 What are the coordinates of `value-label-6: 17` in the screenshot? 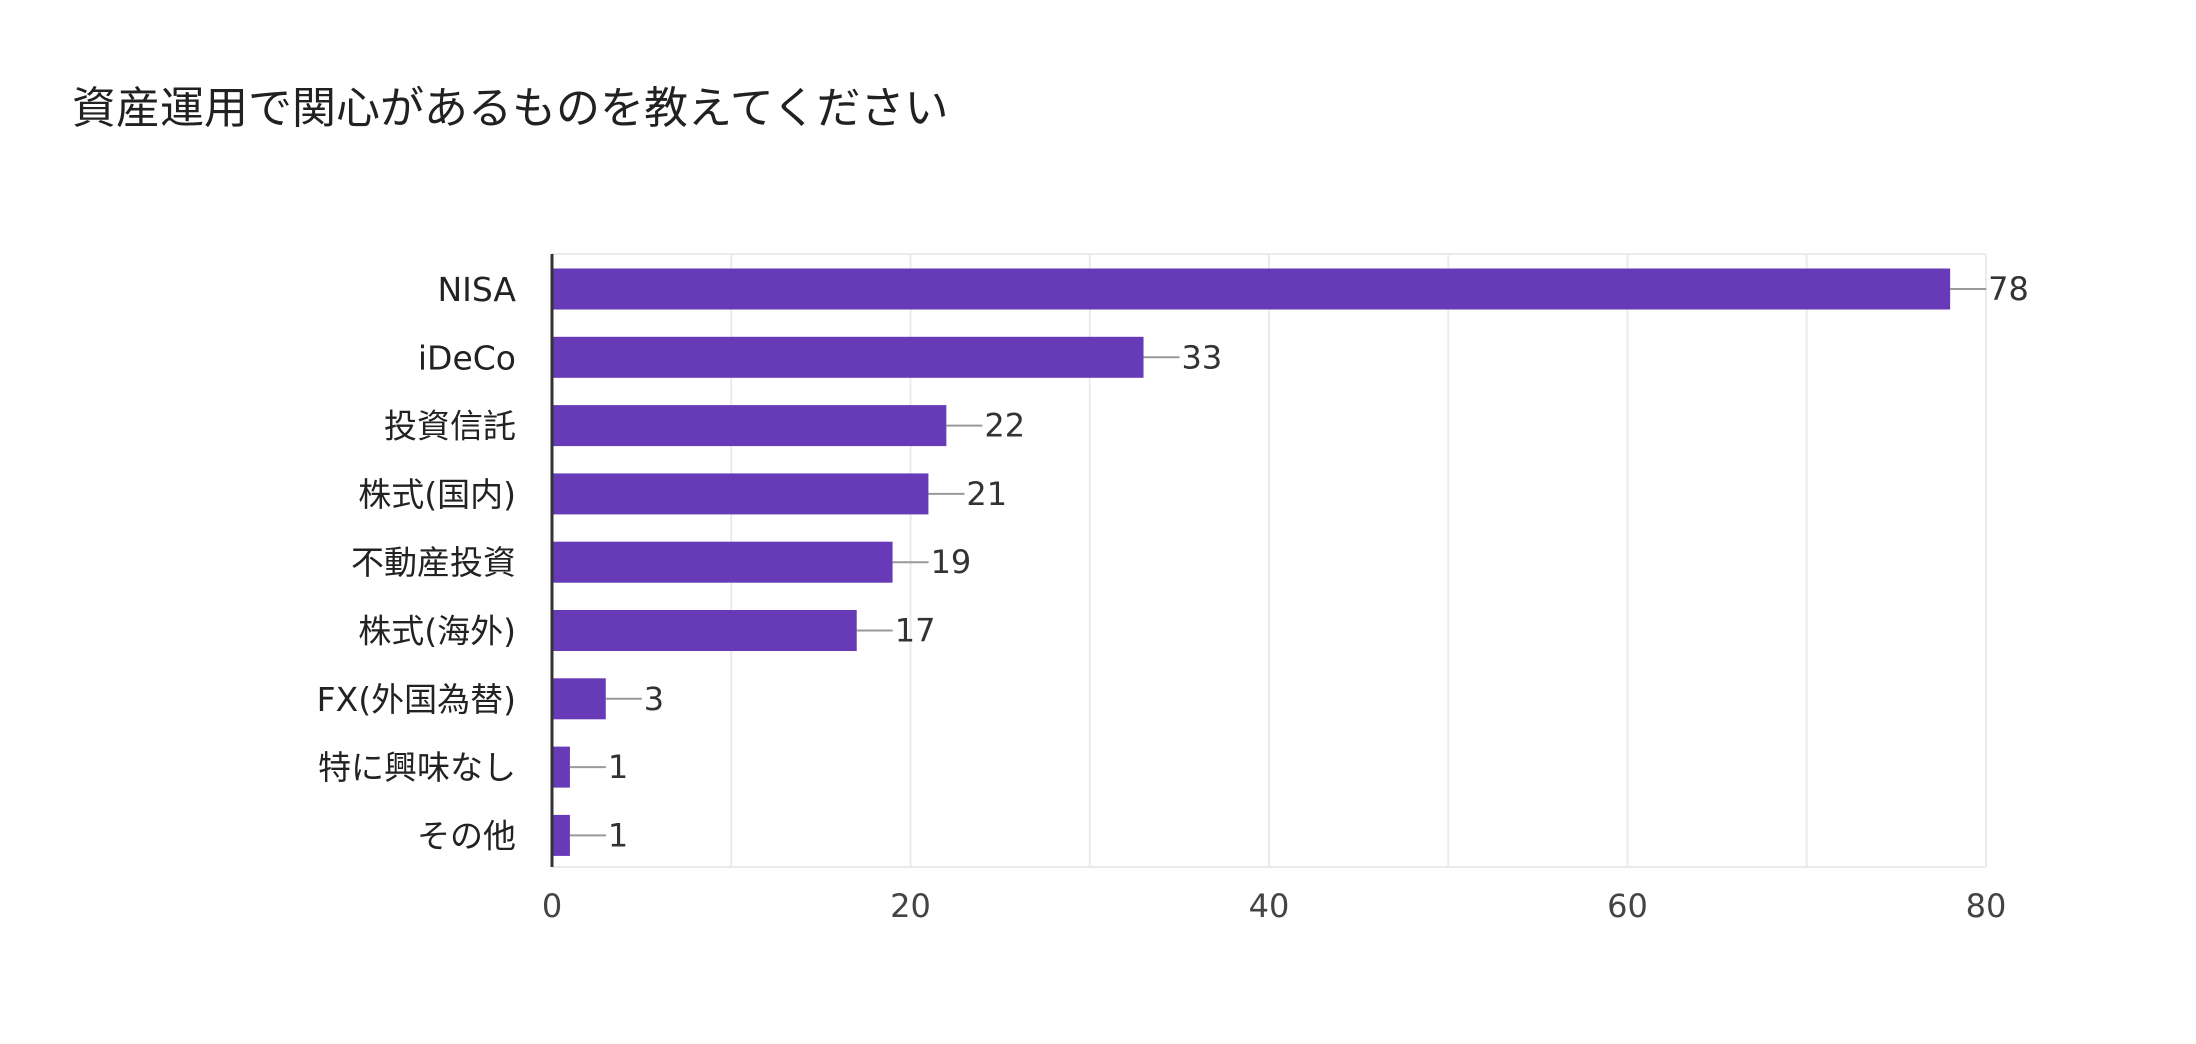 It's located at (915, 631).